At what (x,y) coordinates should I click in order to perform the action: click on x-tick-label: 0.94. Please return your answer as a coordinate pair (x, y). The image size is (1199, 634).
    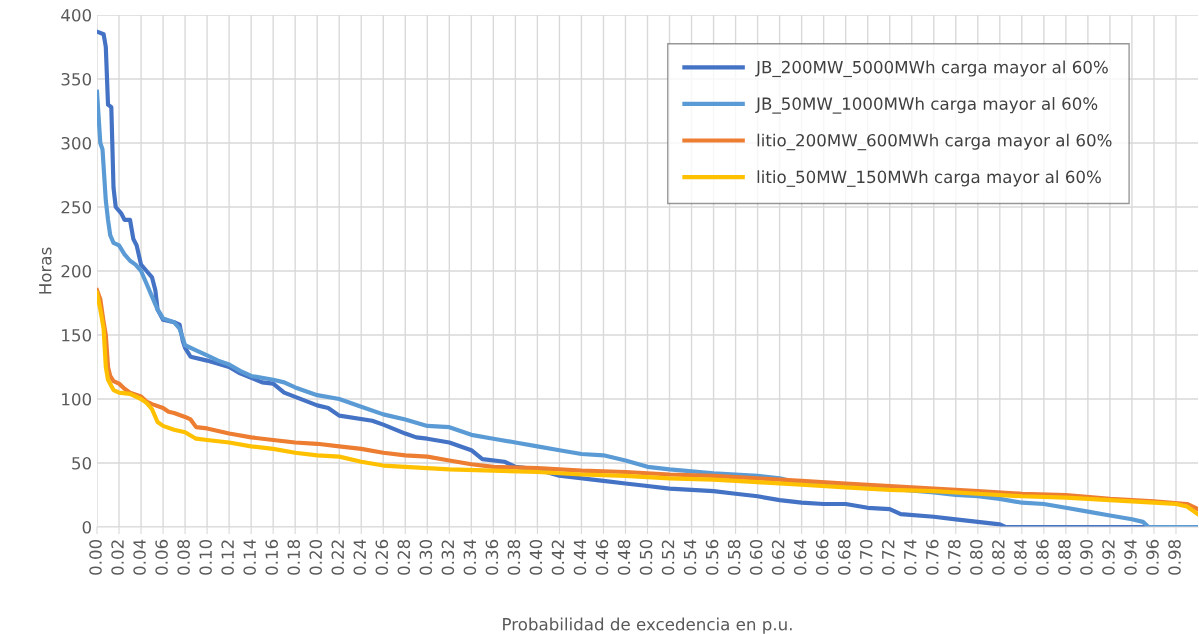
    Looking at the image, I should click on (1130, 557).